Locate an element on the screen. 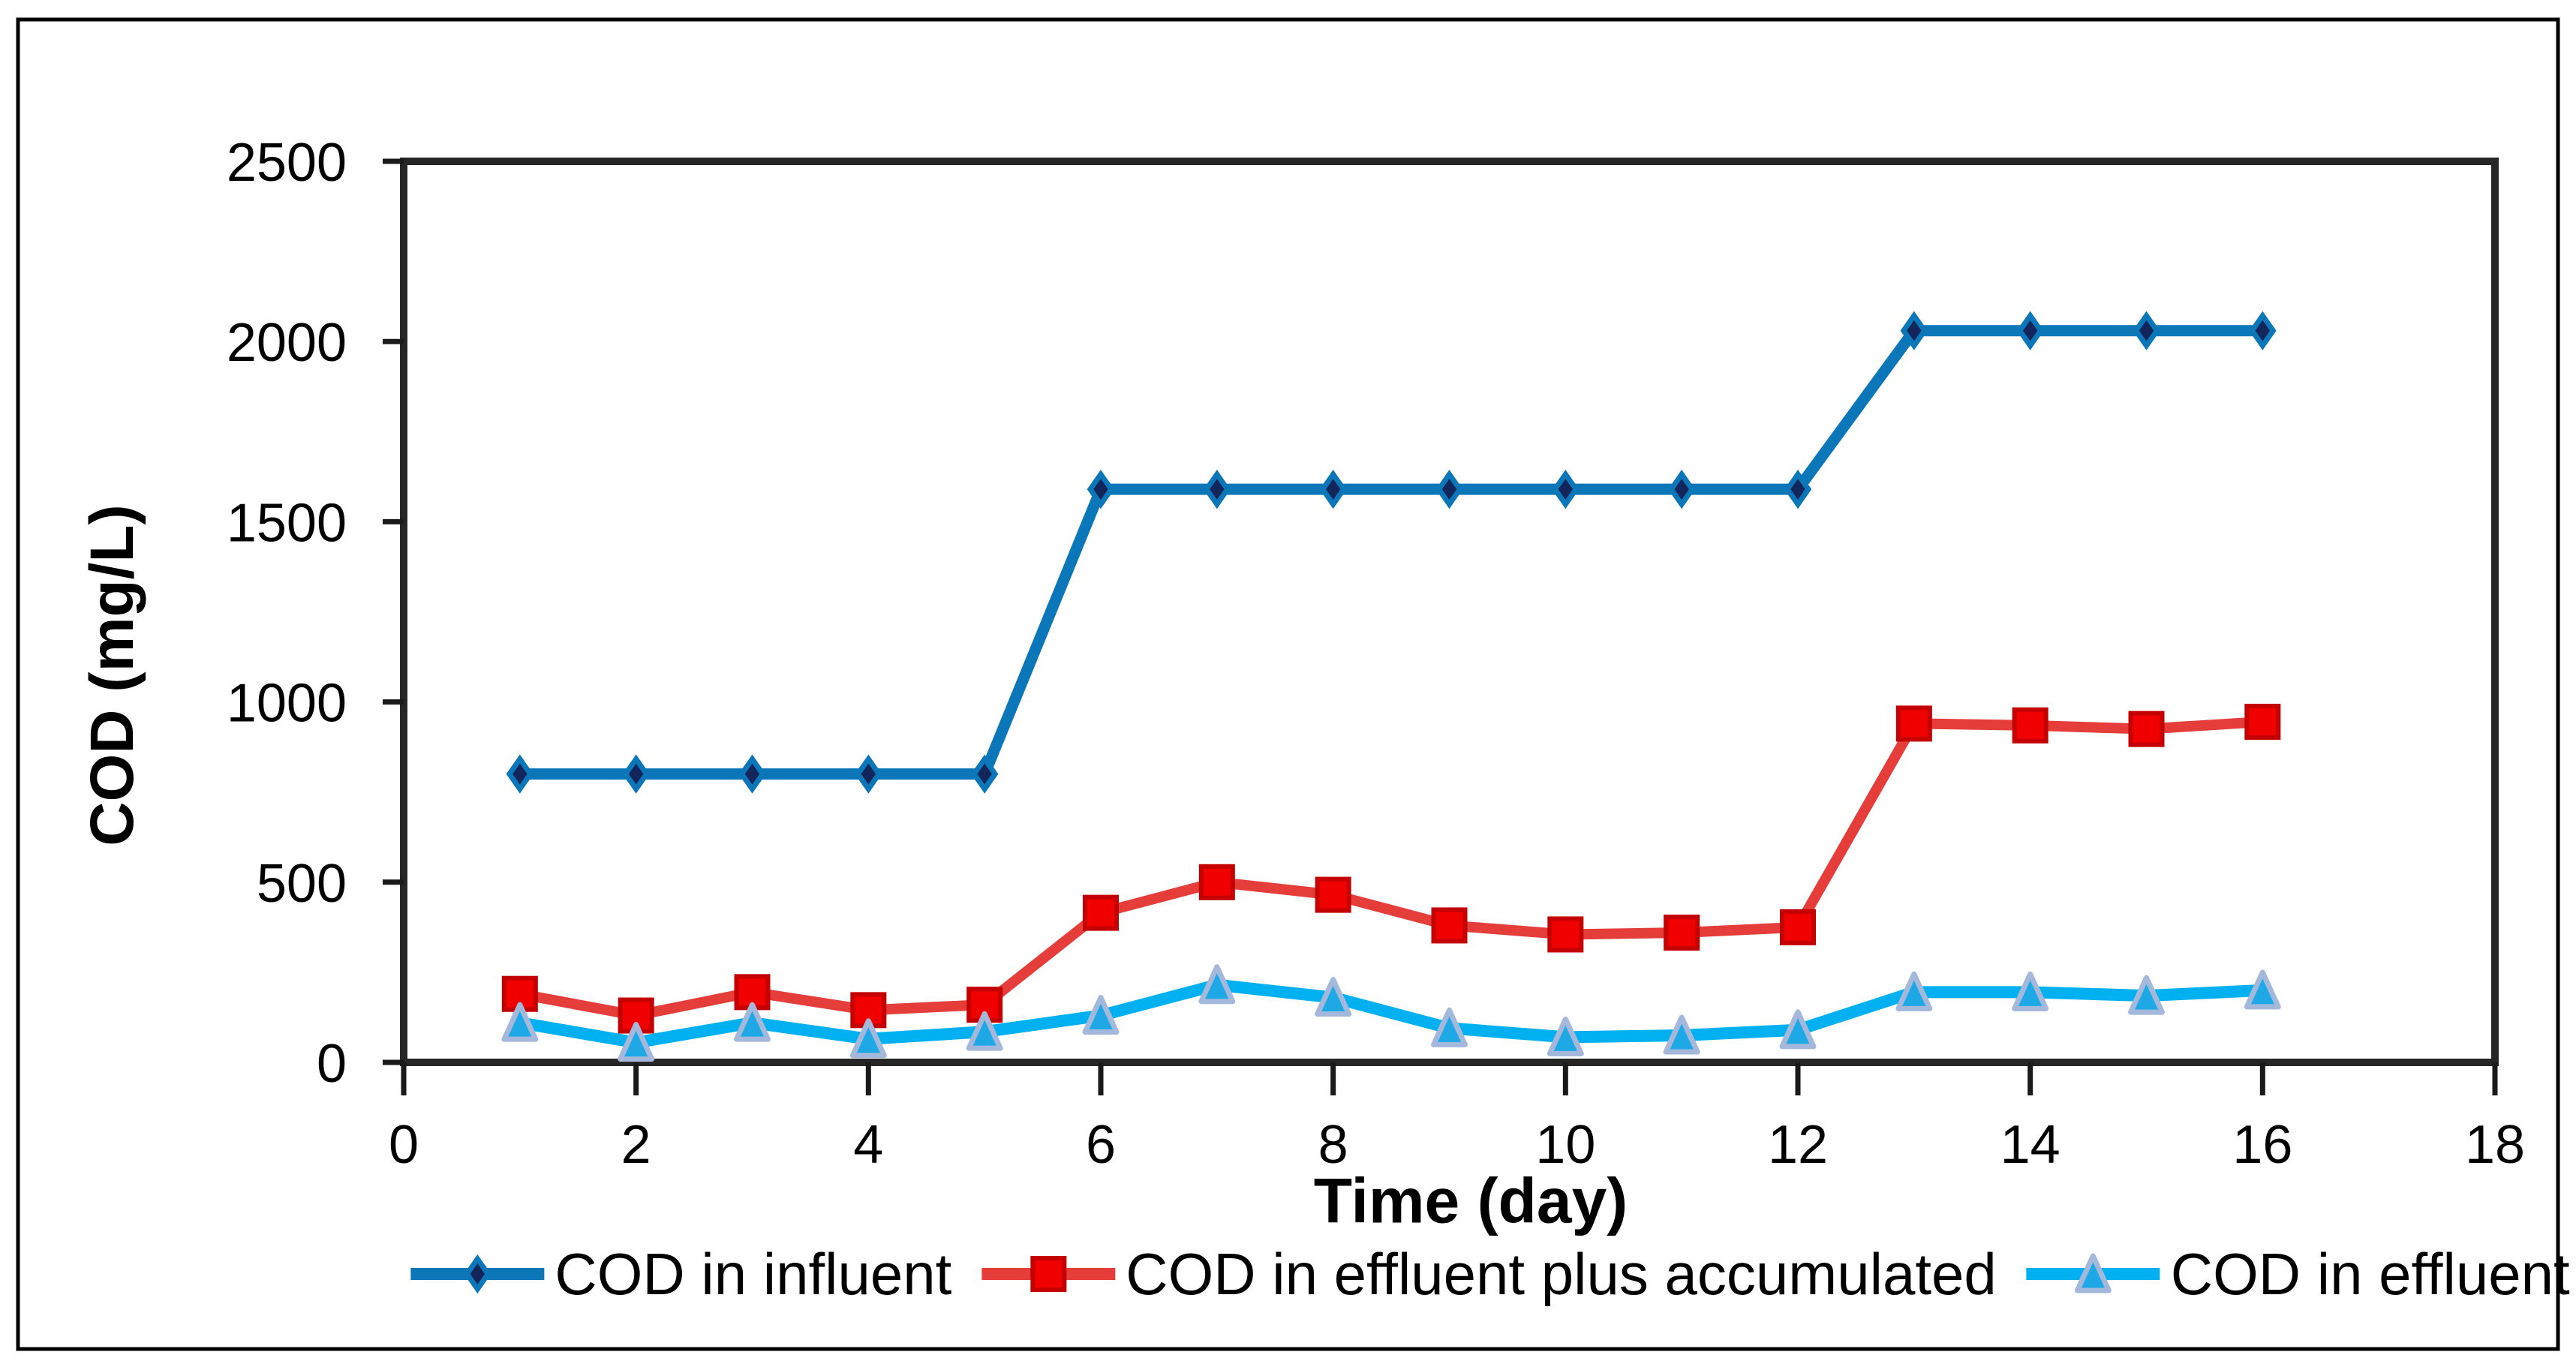  x-tick-label: 6 is located at coordinates (1101, 1145).